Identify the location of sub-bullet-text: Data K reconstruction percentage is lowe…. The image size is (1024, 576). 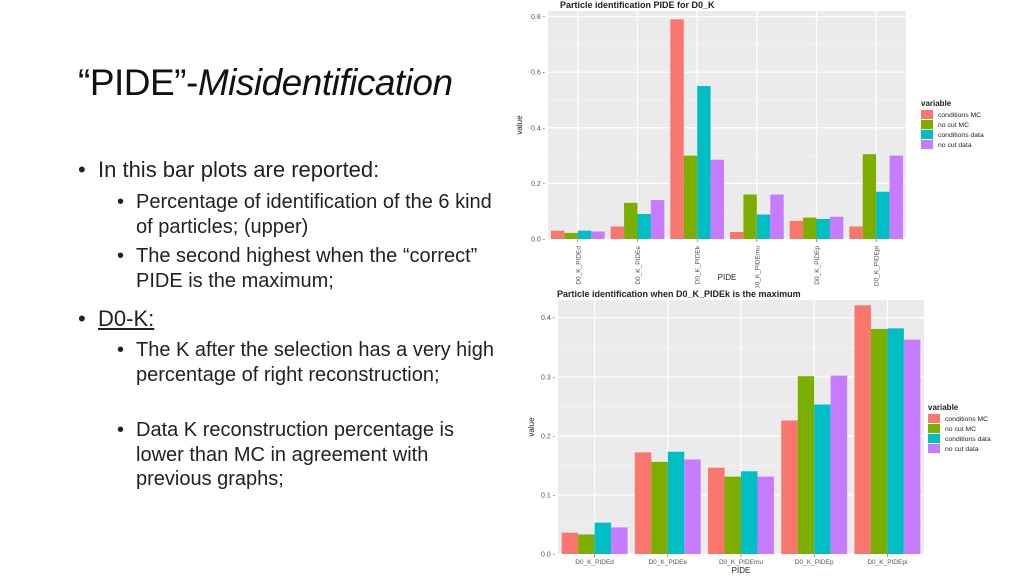
(295, 454).